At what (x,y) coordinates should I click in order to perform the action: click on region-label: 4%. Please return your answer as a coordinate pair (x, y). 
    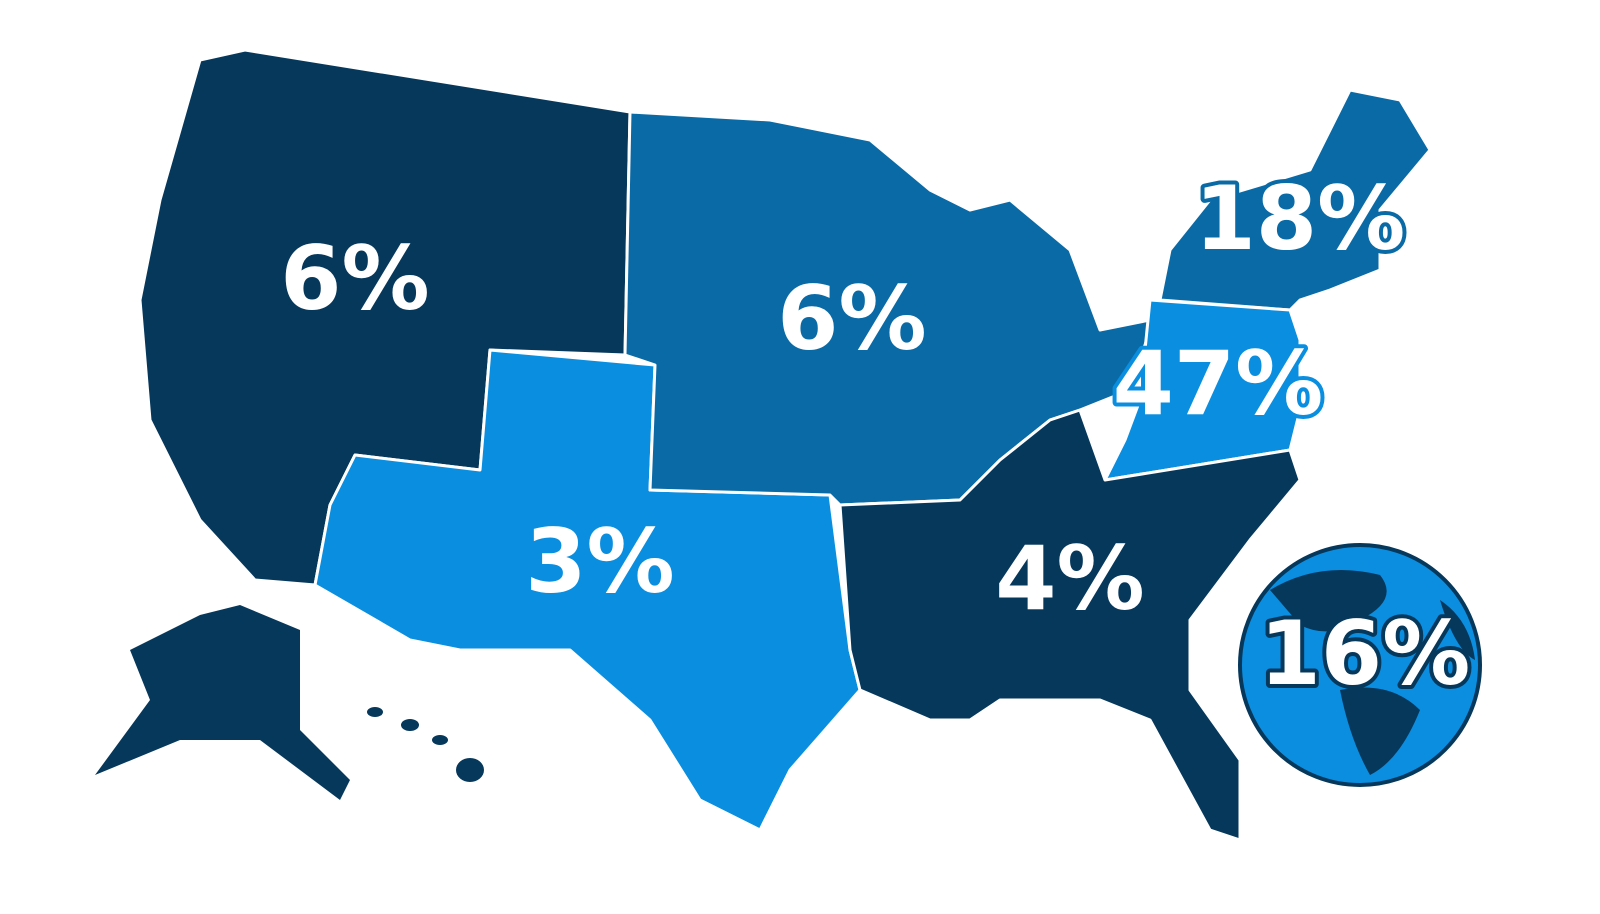
    Looking at the image, I should click on (1069, 578).